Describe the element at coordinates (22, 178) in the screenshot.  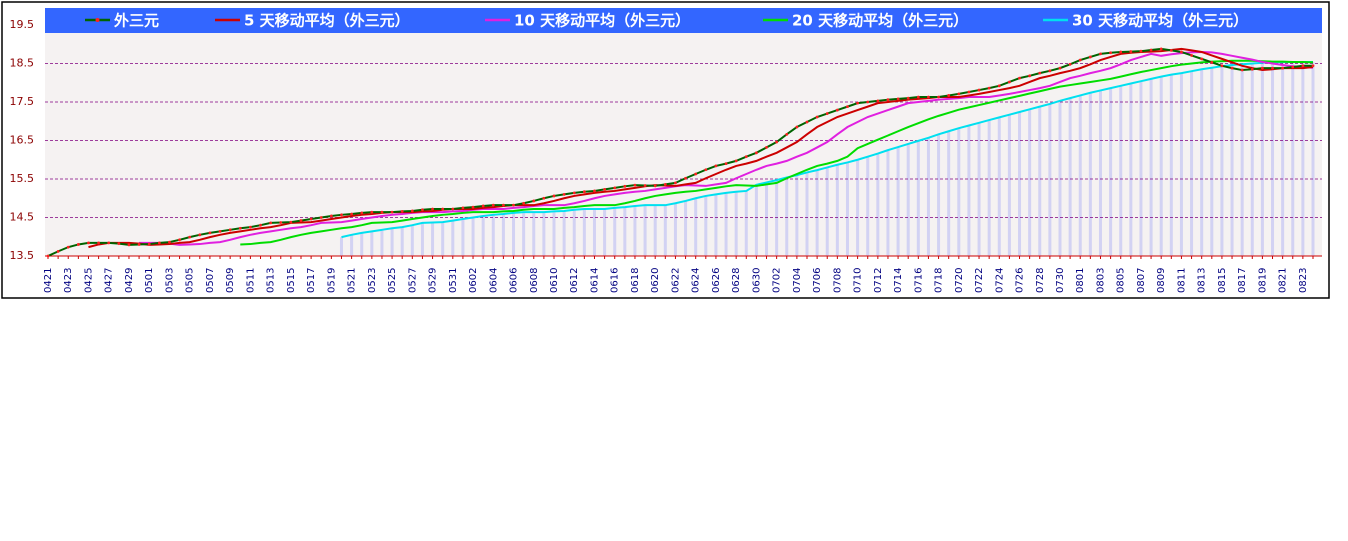
I see `y-tick-label: 15.5` at that location.